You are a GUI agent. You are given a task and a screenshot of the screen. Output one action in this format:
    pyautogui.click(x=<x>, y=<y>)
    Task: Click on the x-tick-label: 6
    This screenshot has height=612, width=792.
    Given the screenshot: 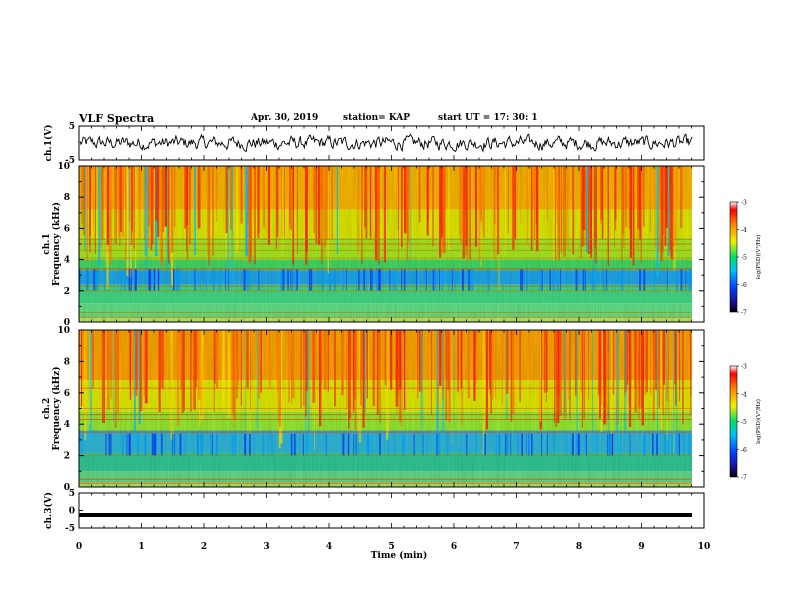 What is the action you would take?
    pyautogui.click(x=454, y=547)
    